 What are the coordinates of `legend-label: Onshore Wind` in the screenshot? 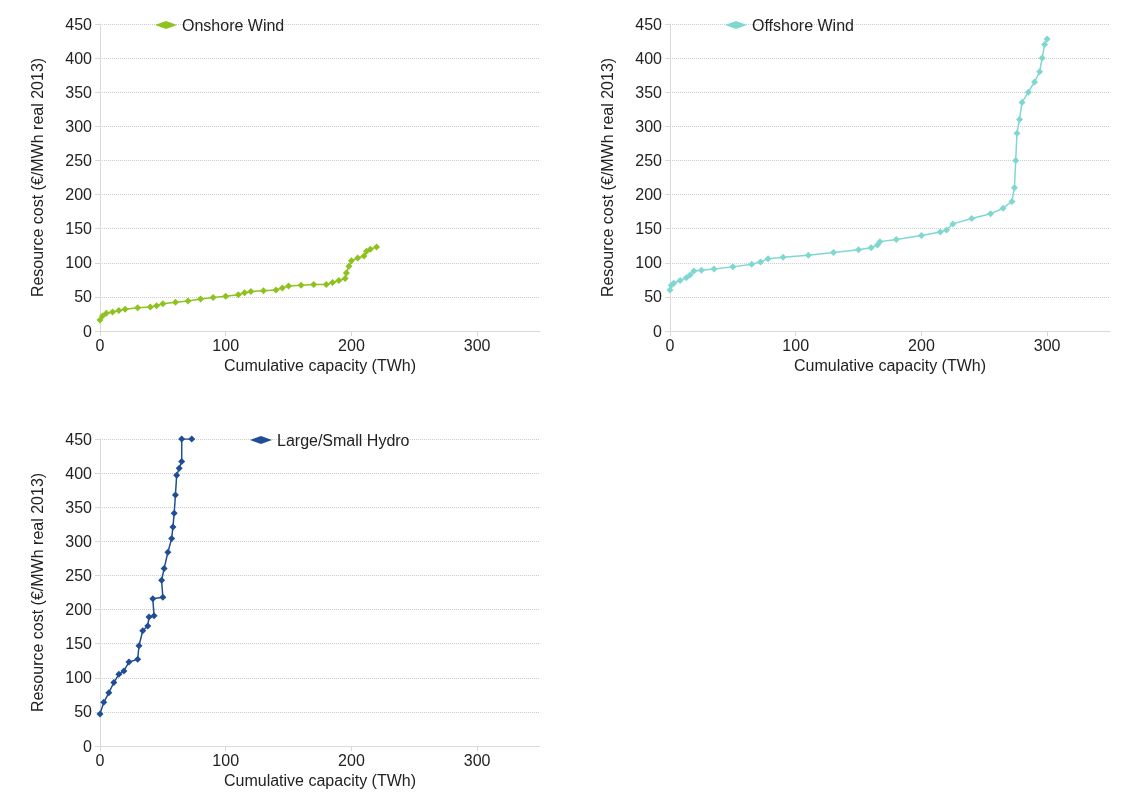 It's located at (233, 25).